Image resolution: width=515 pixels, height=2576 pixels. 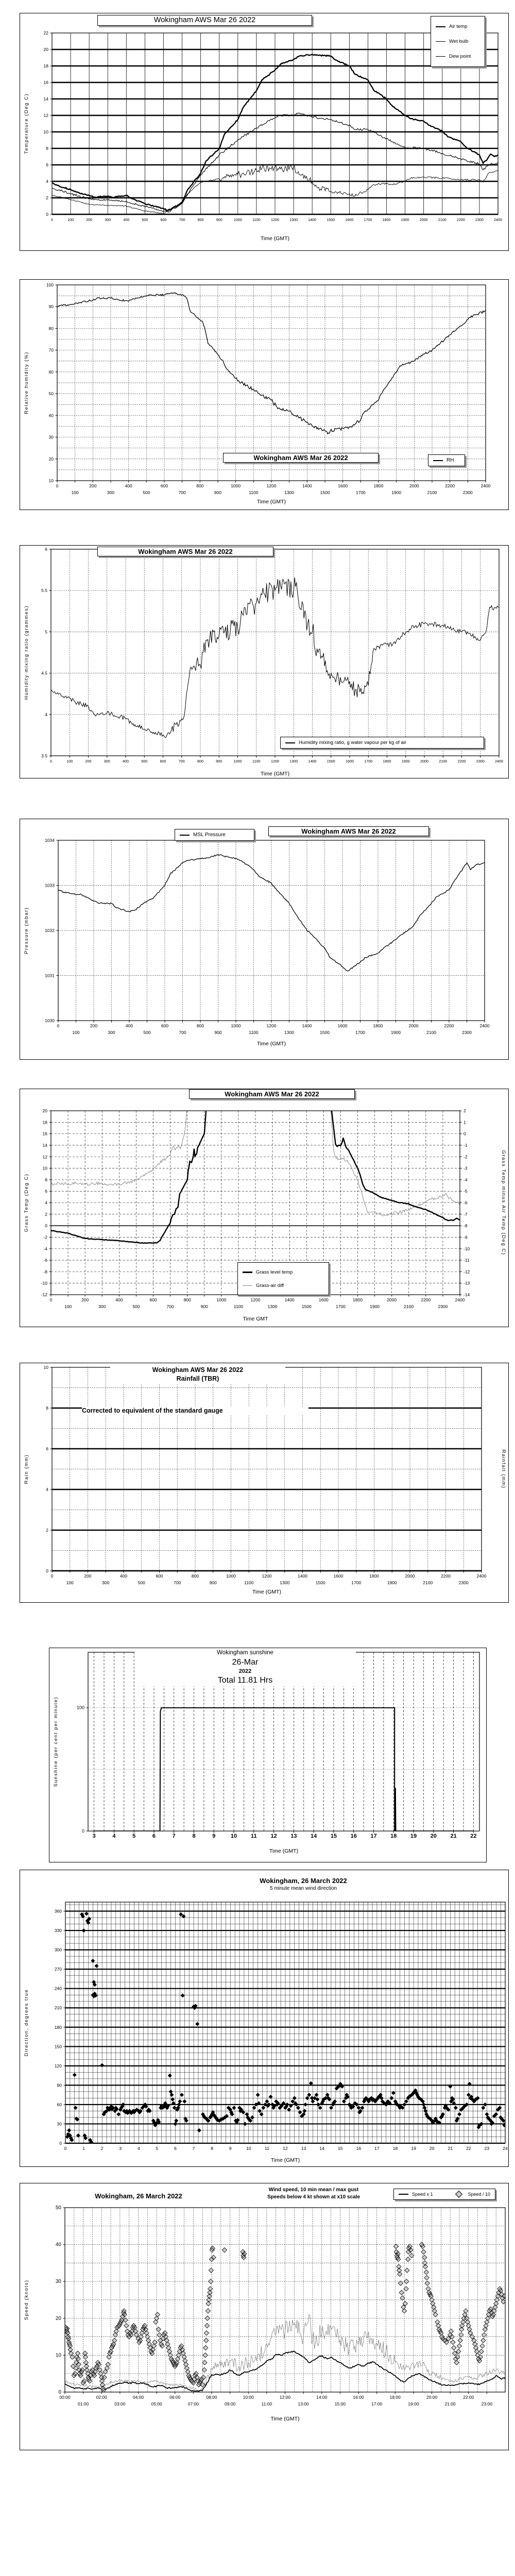 I want to click on legend-entry: MSL Pressure, so click(x=203, y=835).